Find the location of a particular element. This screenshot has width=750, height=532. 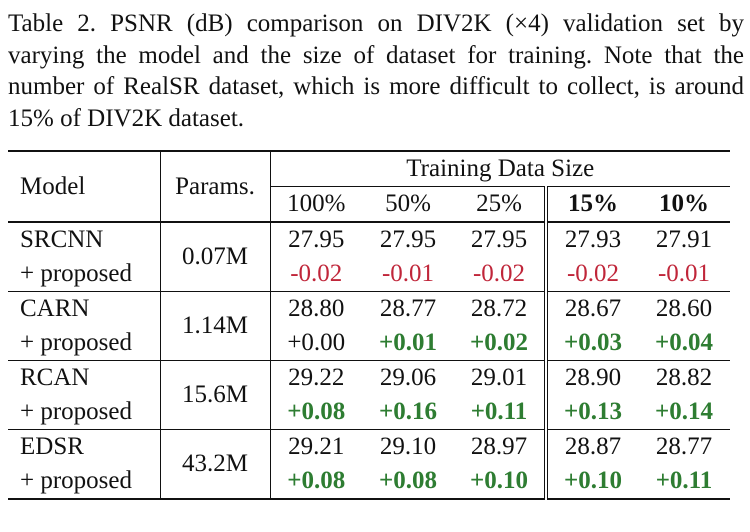

header-row-1: Model Params. Training Data Size is located at coordinates (369, 186).